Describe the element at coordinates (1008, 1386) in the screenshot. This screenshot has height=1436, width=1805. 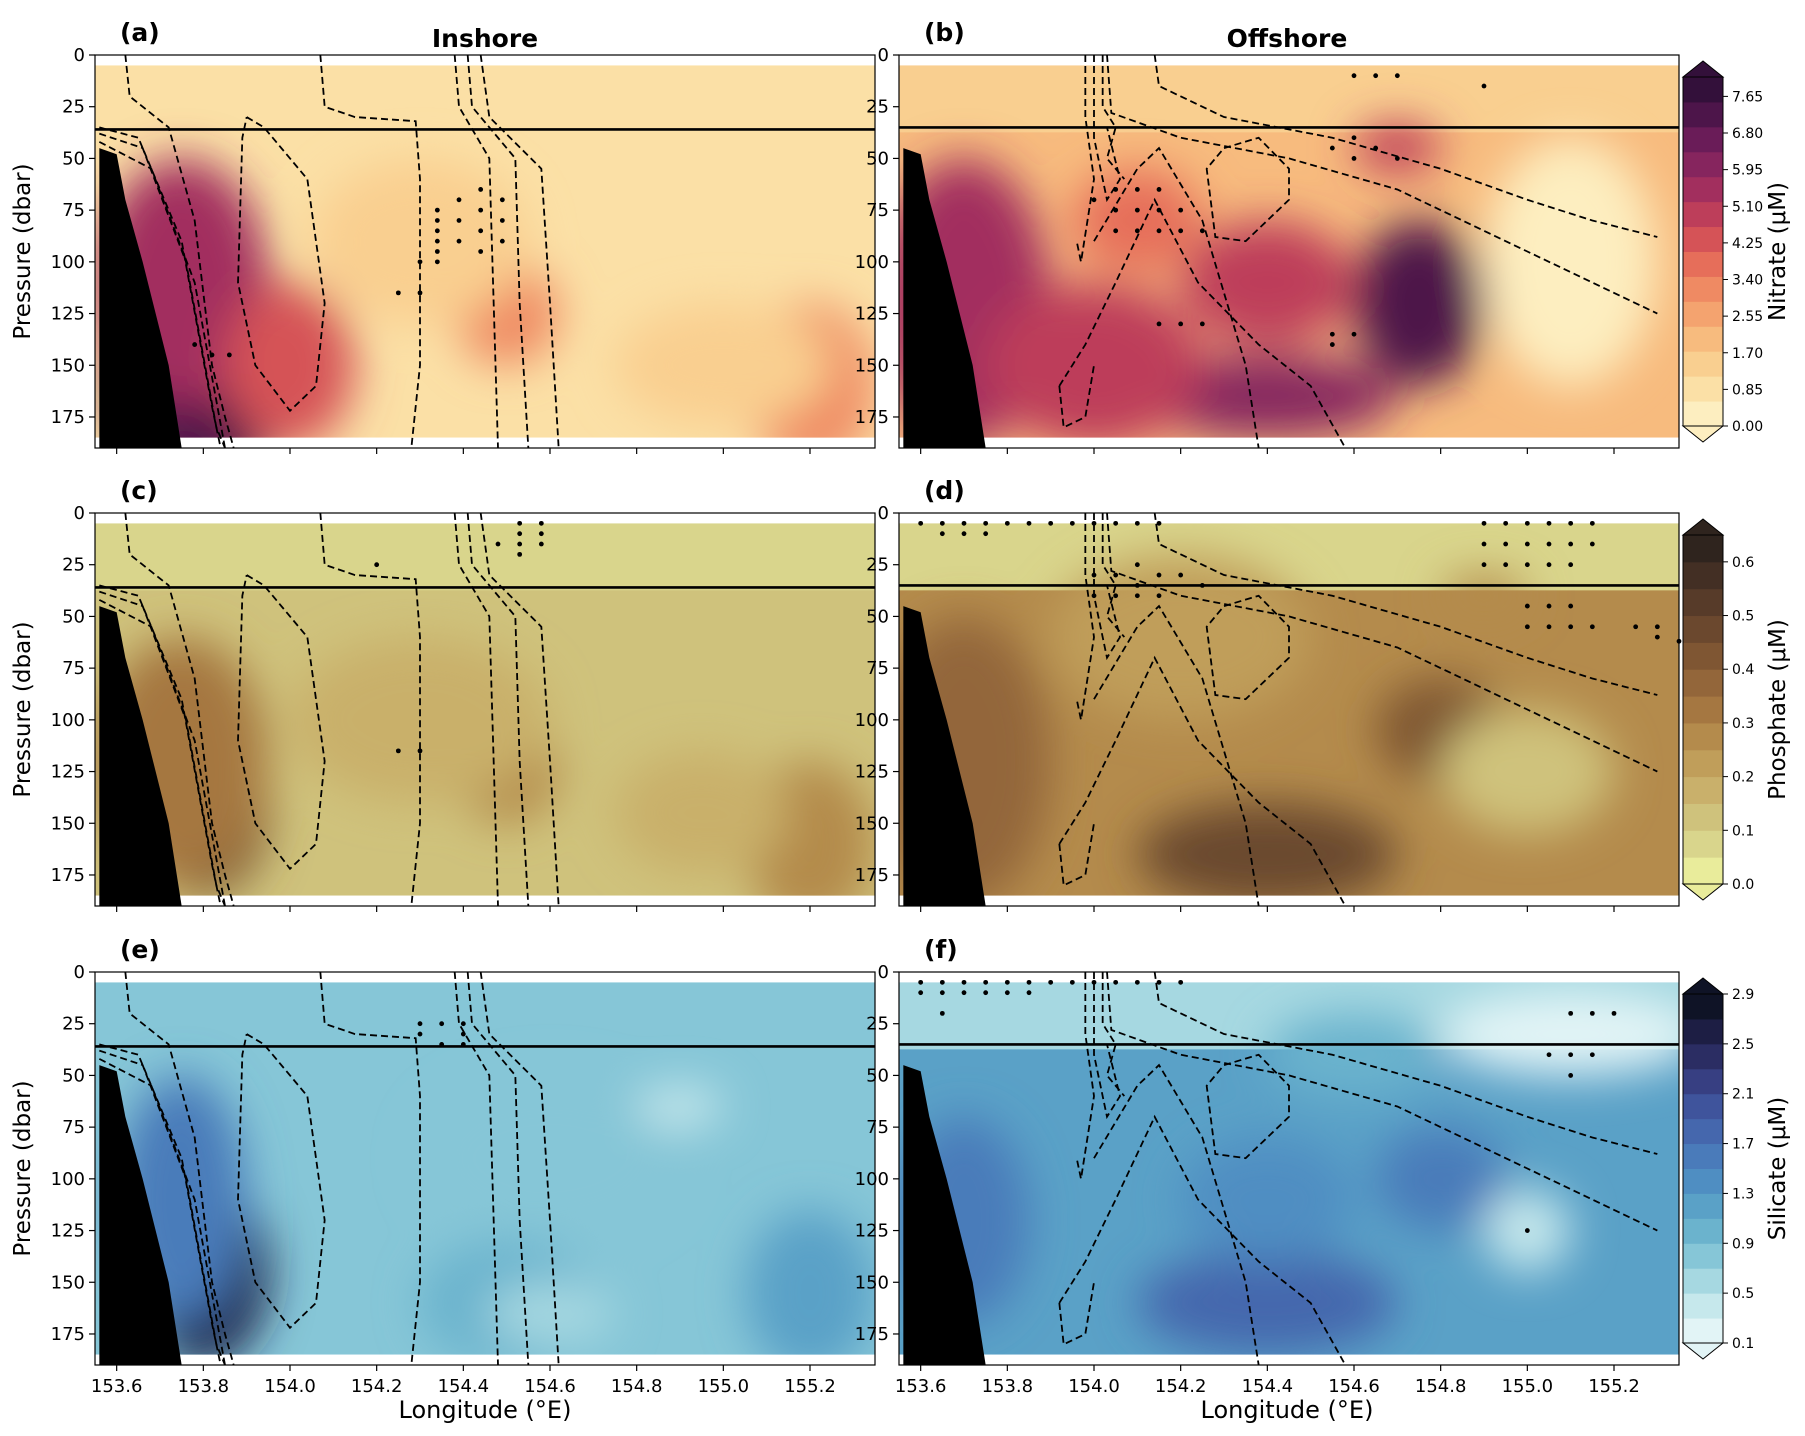
I see `x-tick-label: 153.8` at that location.